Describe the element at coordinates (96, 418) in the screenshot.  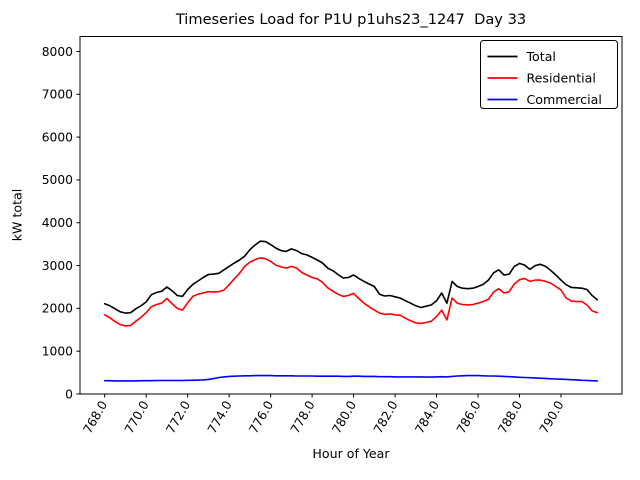
I see `x-tick-label: 768.0` at that location.